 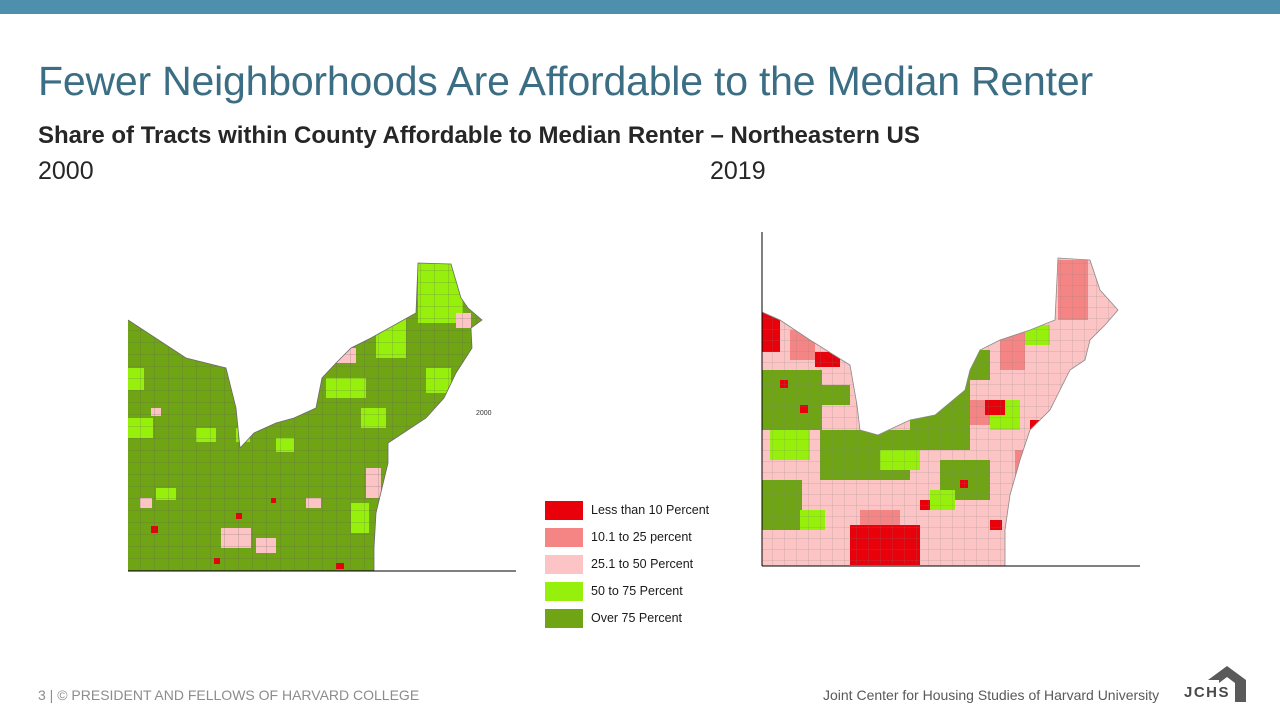 I want to click on logo-text: JCHS, so click(x=1207, y=692).